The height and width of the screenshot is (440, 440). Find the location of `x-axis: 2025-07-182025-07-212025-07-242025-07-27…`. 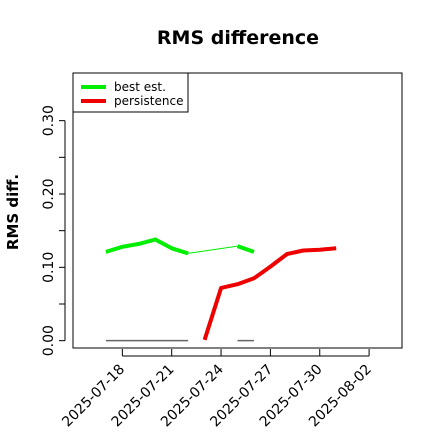

x-axis: 2025-07-182025-07-212025-07-242025-07-27… is located at coordinates (217, 389).